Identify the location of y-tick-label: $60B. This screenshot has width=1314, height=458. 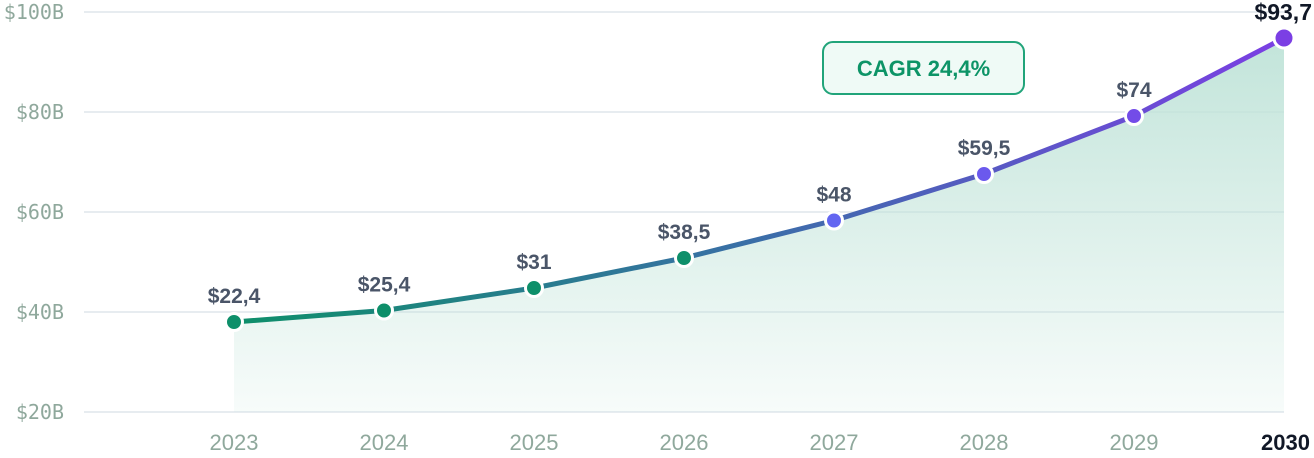
(40, 212).